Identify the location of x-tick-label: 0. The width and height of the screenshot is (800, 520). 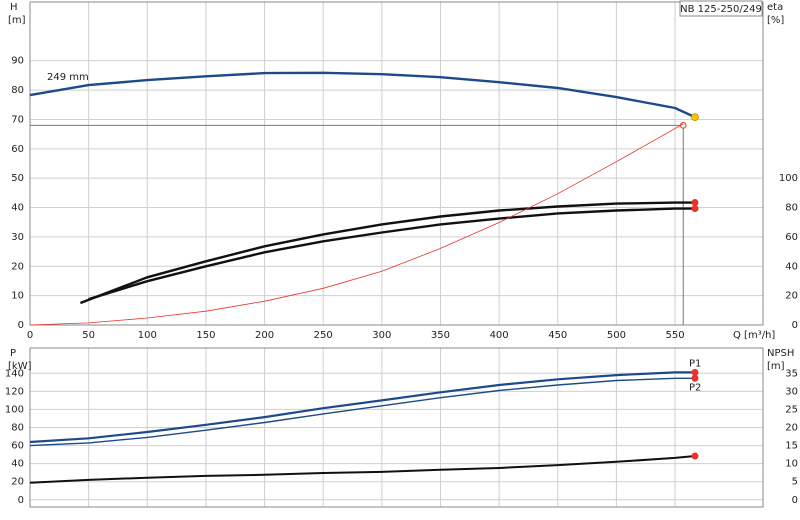
(30, 335).